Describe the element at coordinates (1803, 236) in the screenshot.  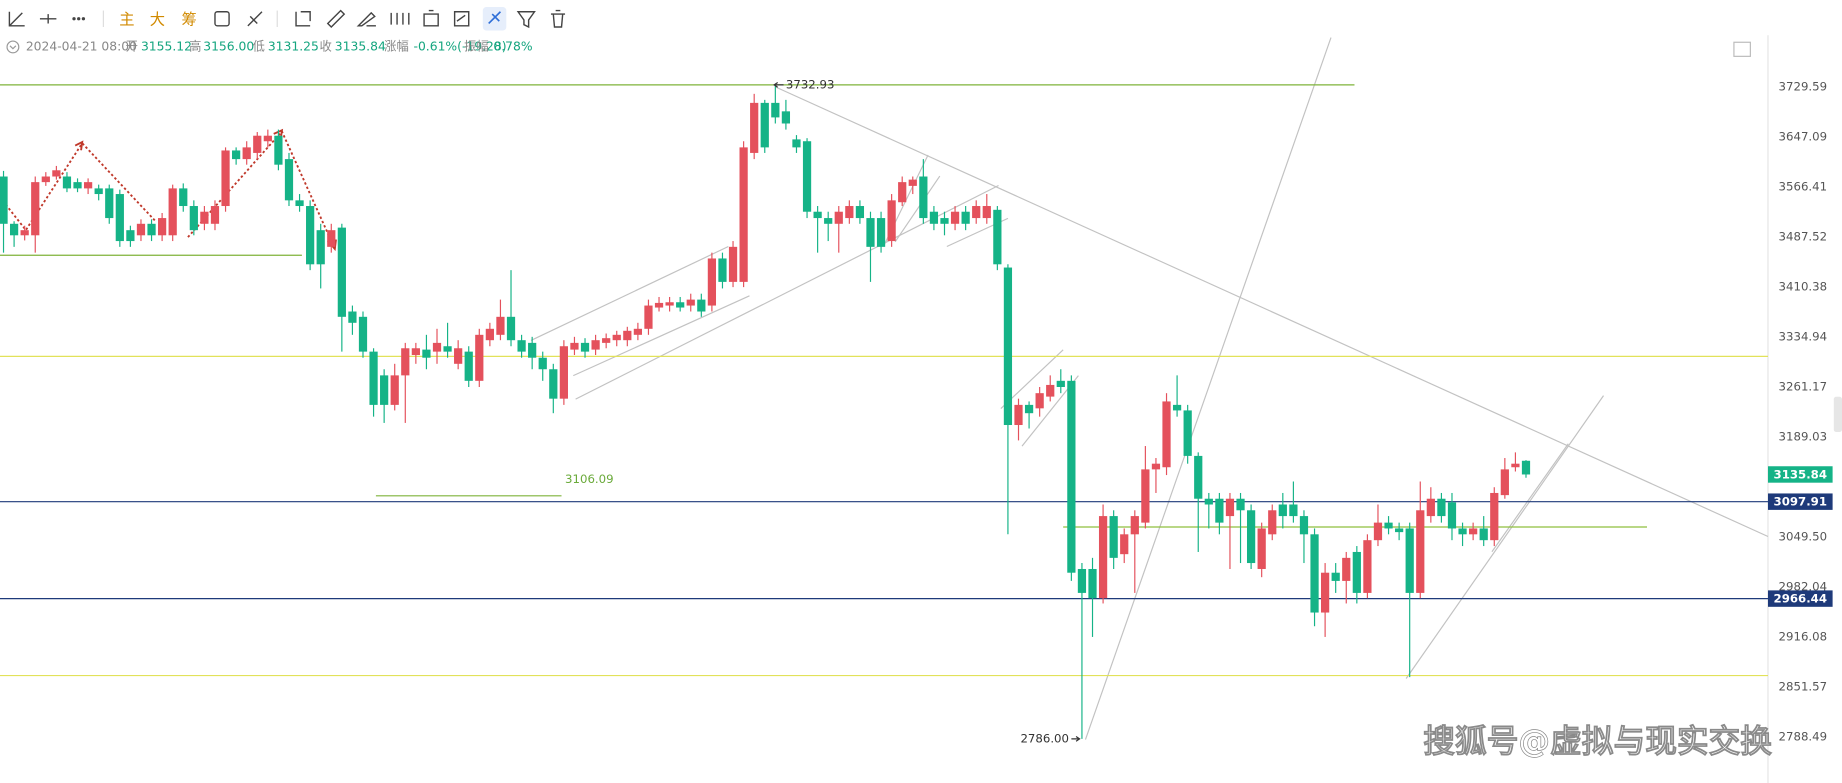
I see `y-tick-label: 3487.52` at that location.